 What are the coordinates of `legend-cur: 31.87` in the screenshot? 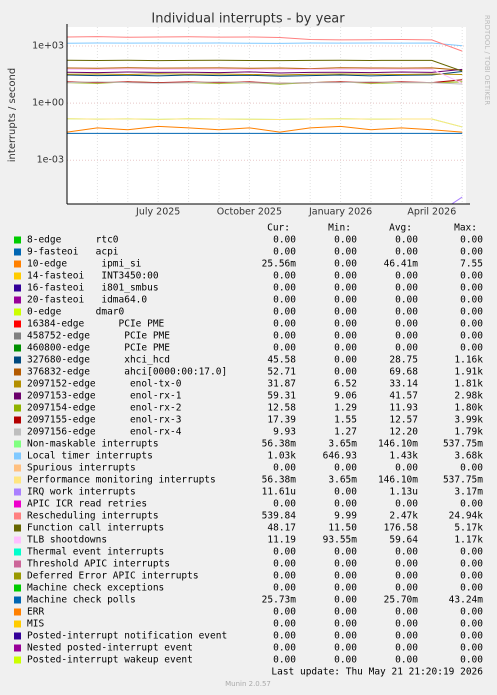 It's located at (281, 384).